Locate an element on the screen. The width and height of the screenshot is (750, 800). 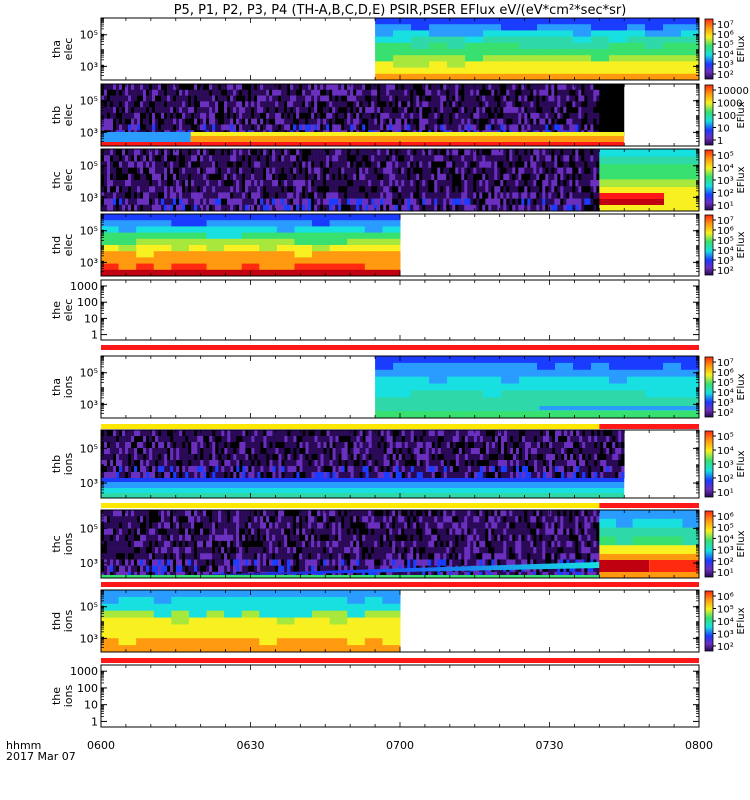
y-axis-label: thcelec is located at coordinates (62, 180).